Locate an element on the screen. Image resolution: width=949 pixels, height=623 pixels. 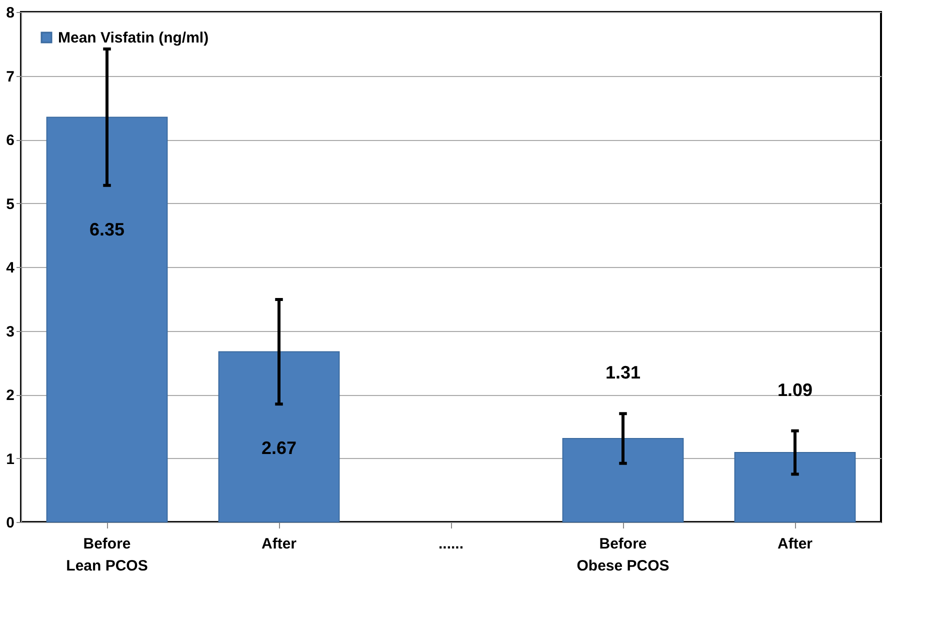
y-tick-label: 0 is located at coordinates (10, 523).